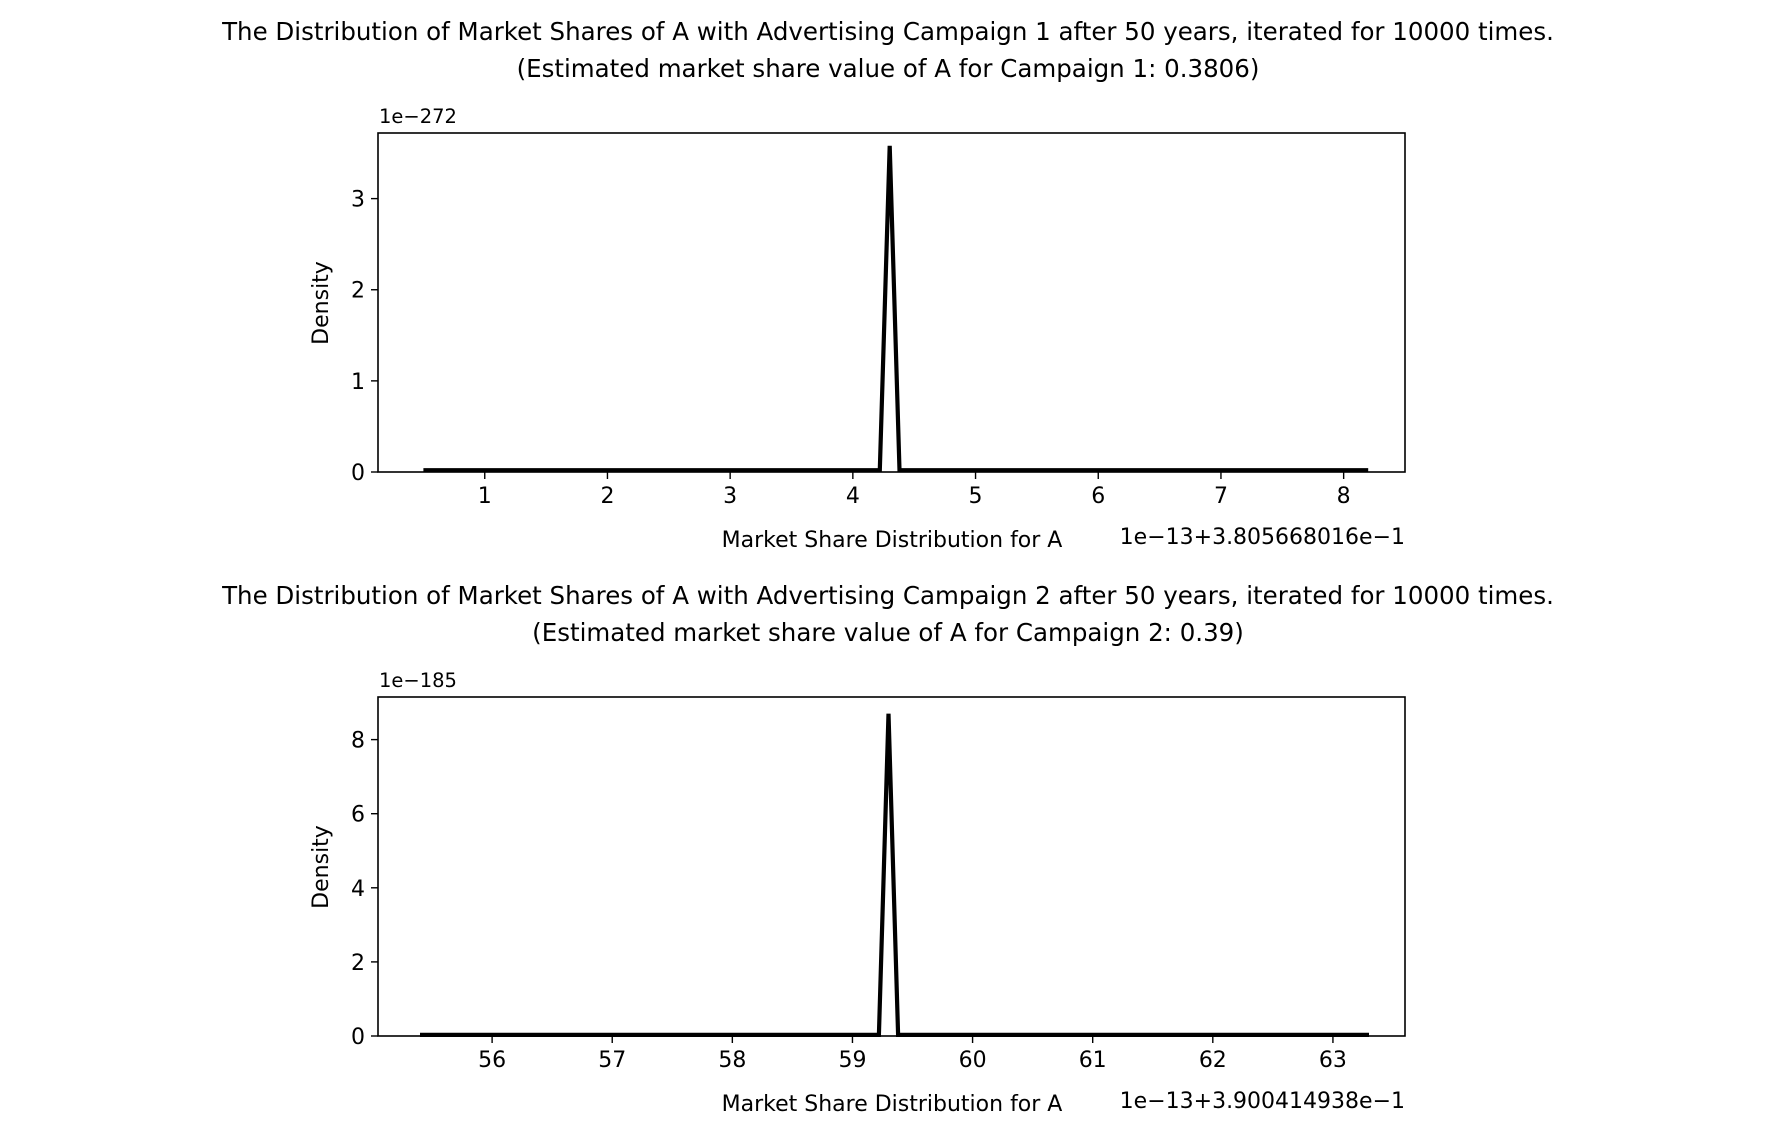 The image size is (1776, 1133). I want to click on x-tick-label: 62, so click(1213, 1060).